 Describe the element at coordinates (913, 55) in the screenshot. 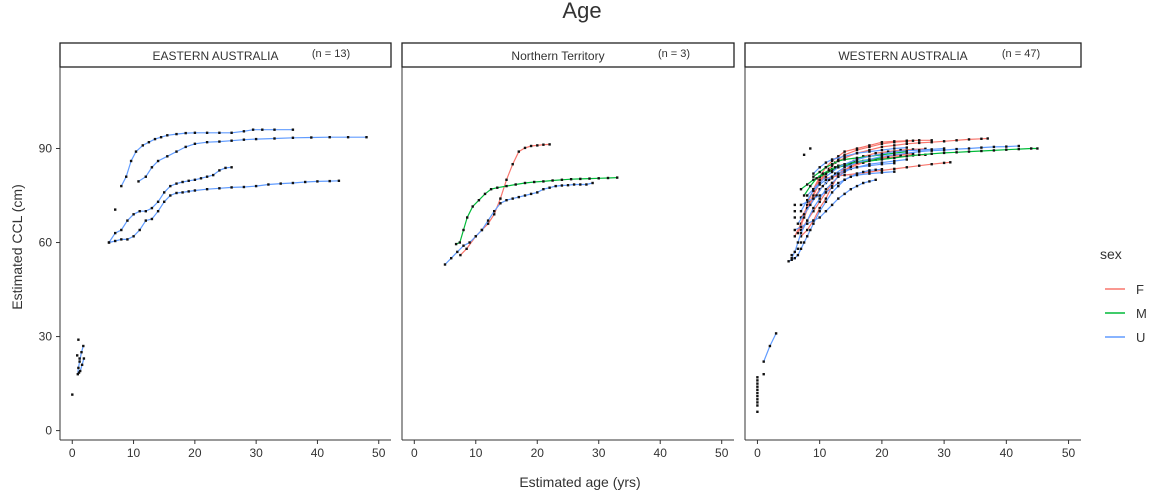

I see `panel-strip` at that location.